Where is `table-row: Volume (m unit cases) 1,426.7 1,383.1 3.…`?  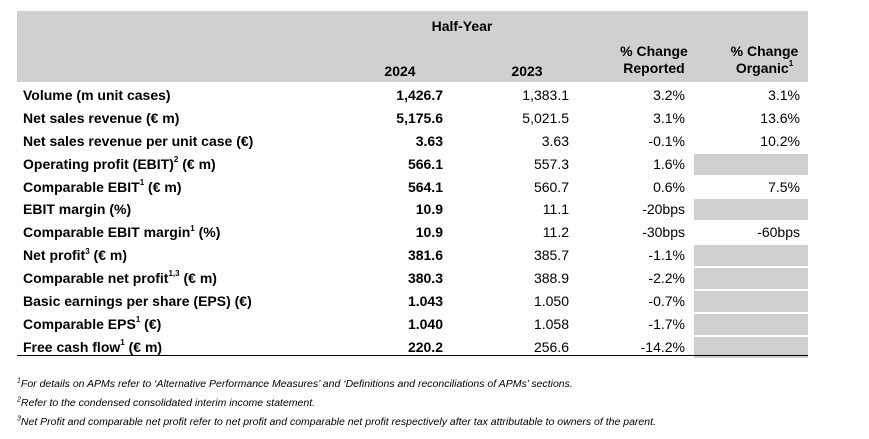
table-row: Volume (m unit cases) 1,426.7 1,383.1 3.… is located at coordinates (412, 95).